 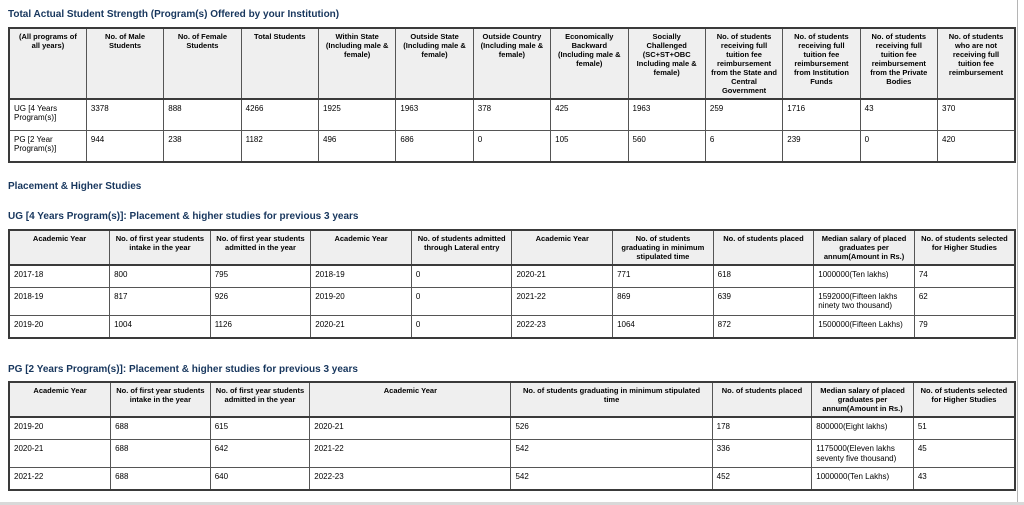 I want to click on table-cell: 51, so click(x=964, y=428).